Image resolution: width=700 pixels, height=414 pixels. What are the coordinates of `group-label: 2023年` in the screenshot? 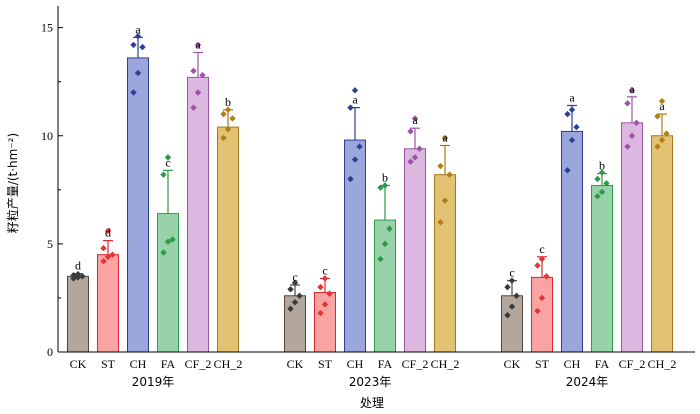 It's located at (370, 382).